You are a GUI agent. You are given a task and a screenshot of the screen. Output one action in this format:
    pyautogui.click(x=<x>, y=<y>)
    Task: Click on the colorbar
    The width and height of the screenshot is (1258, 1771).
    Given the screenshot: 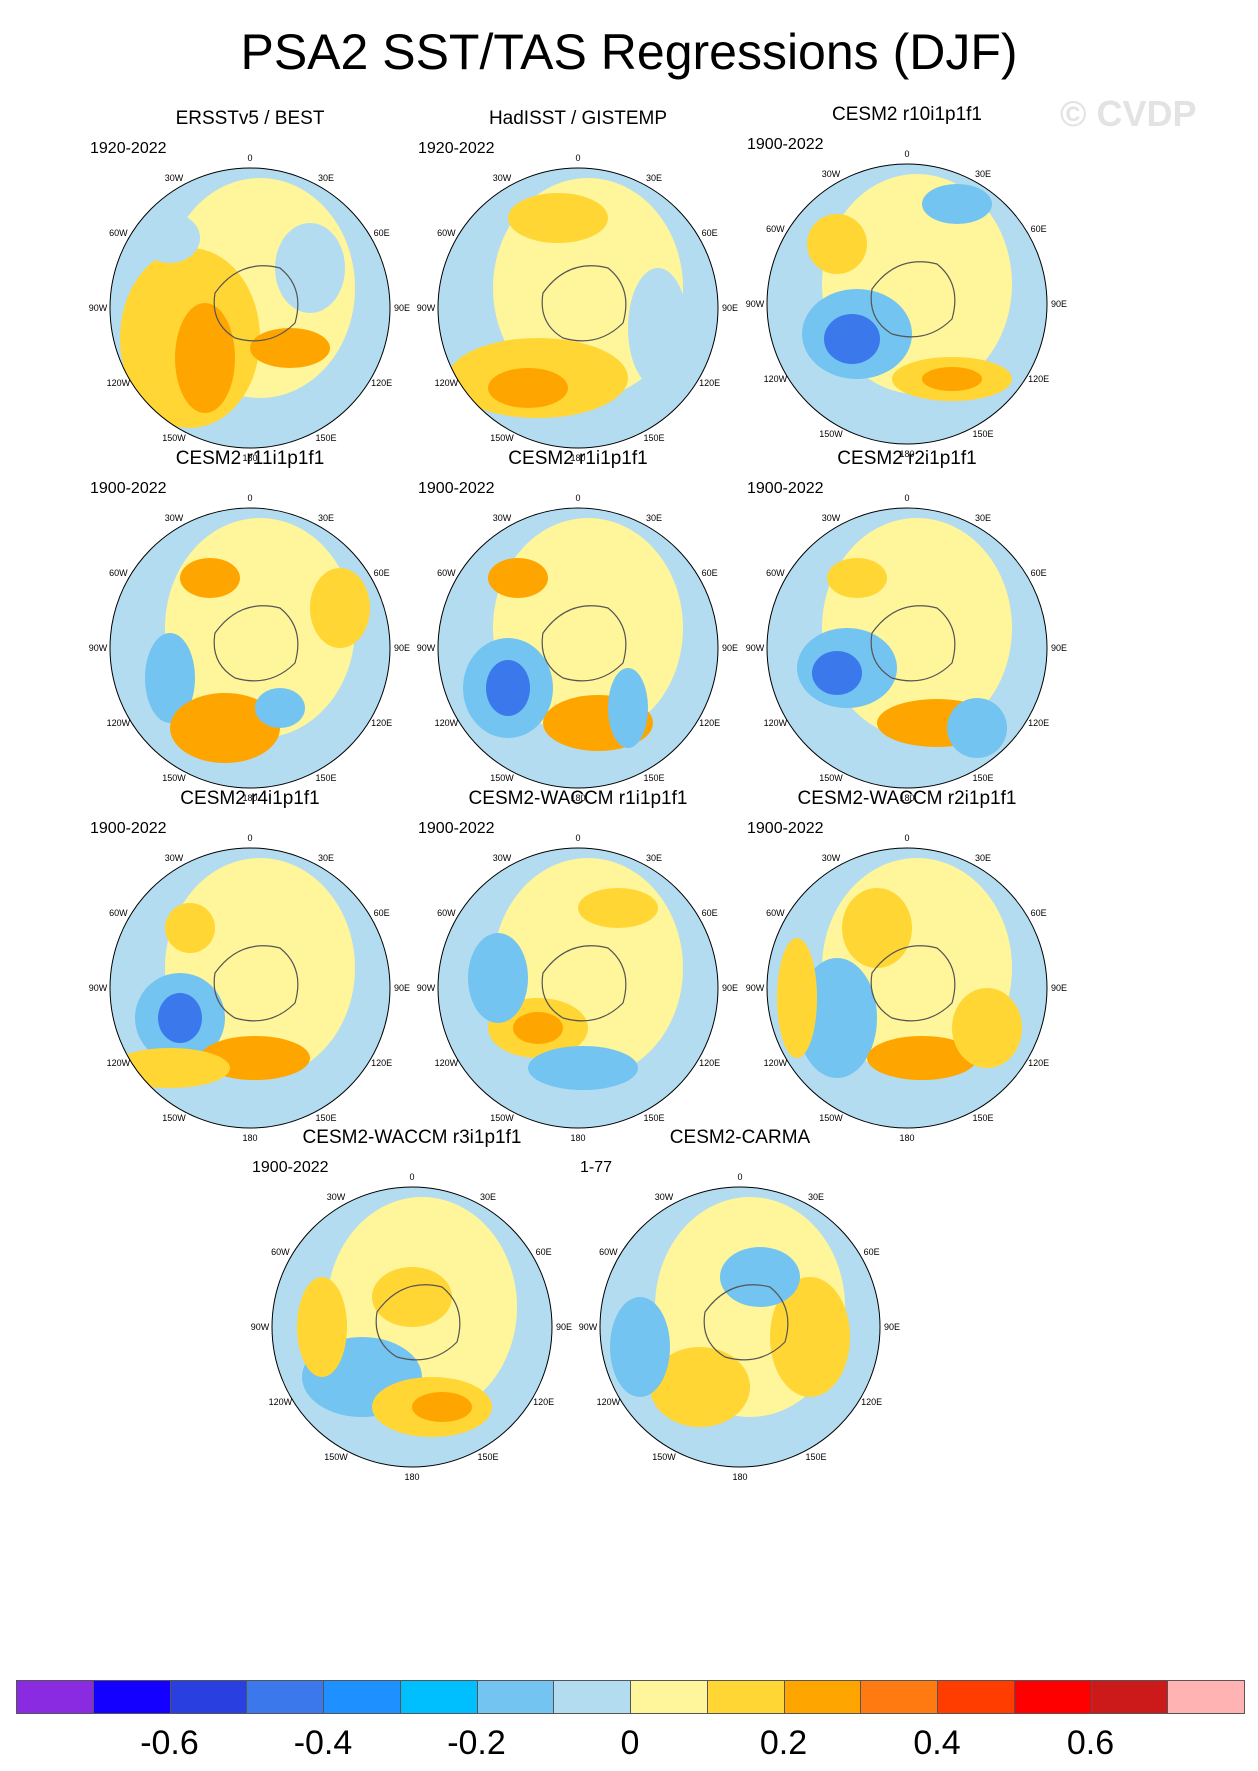 What is the action you would take?
    pyautogui.click(x=630, y=1698)
    